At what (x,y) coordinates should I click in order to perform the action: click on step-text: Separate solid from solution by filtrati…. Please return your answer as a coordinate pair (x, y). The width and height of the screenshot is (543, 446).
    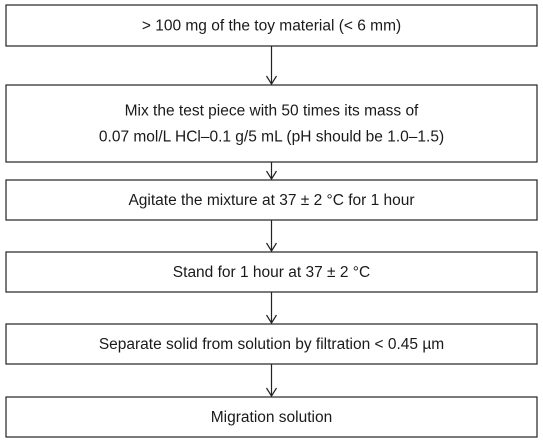
    Looking at the image, I should click on (271, 344).